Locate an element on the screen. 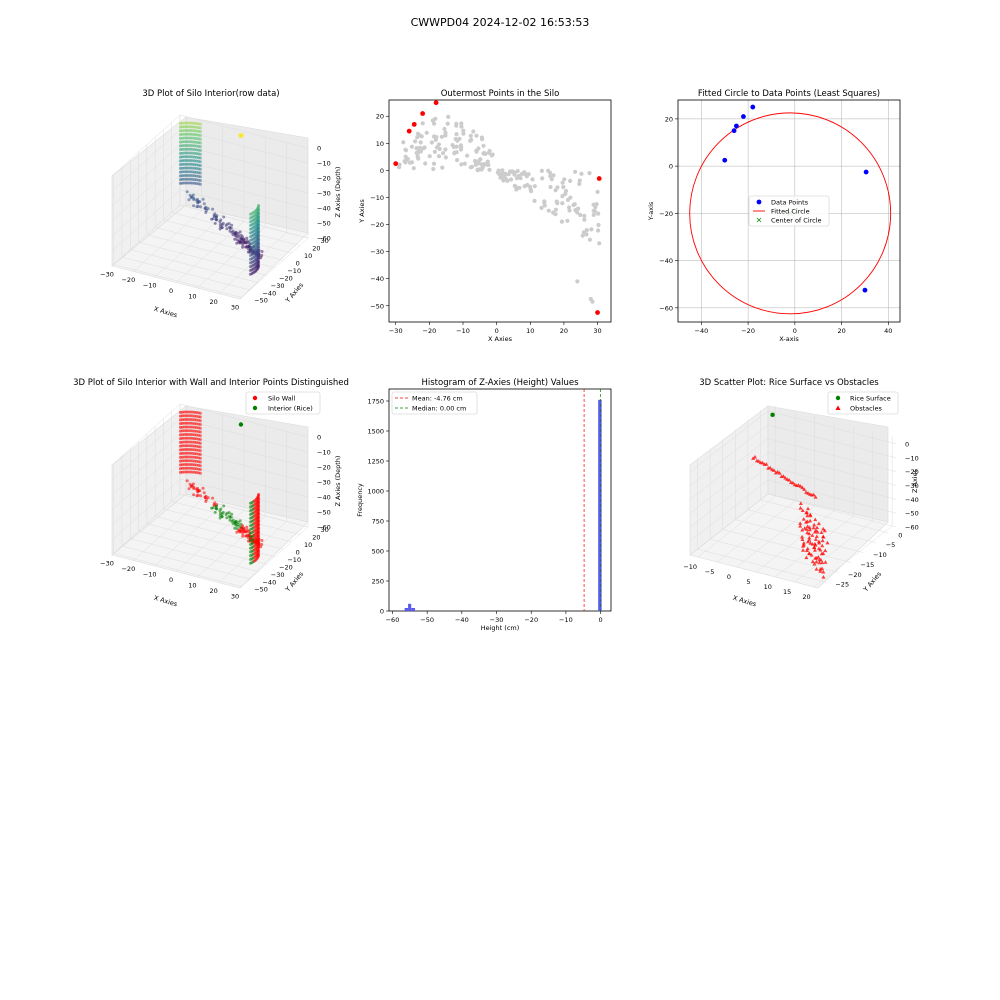  legend-label-obstacles: Obstacles is located at coordinates (866, 409).